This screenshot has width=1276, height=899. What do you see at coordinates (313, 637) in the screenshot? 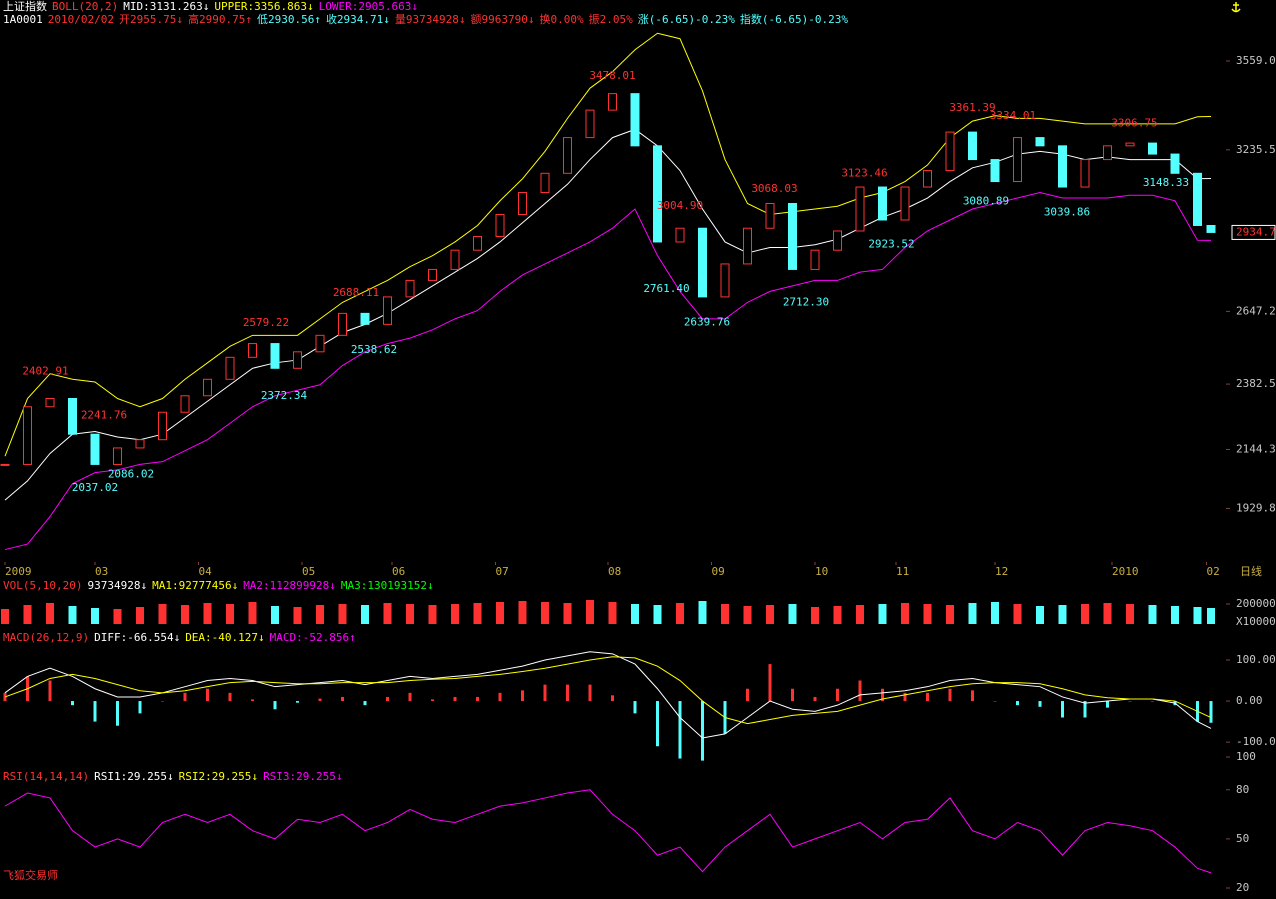
I see `header-item: MACD:-52.856↑` at bounding box center [313, 637].